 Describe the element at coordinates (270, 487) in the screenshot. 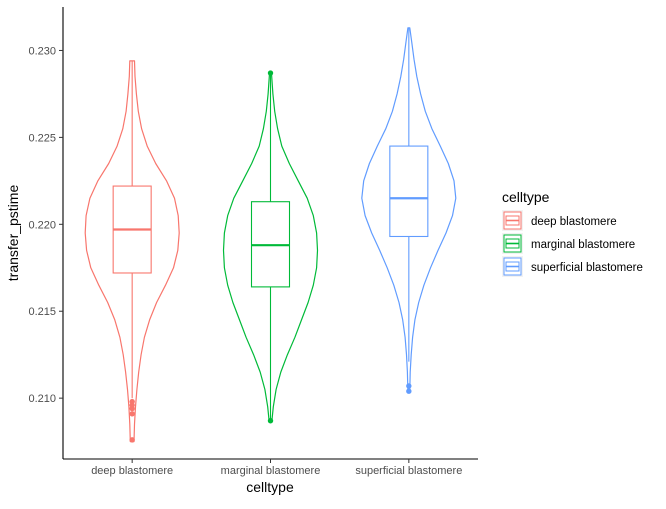

I see `x-axis-title: celltype` at that location.